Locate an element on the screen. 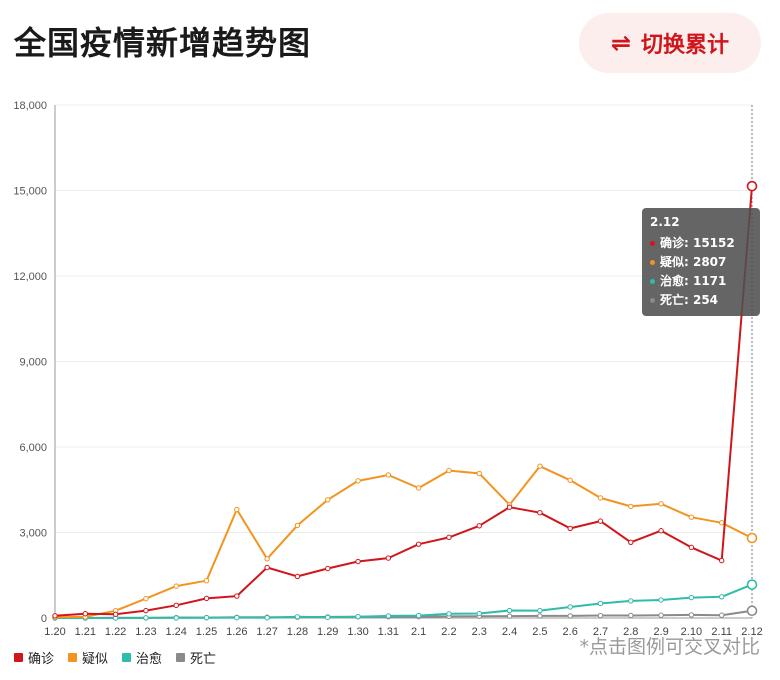  legend-label-deaths: 死亡 is located at coordinates (203, 659).